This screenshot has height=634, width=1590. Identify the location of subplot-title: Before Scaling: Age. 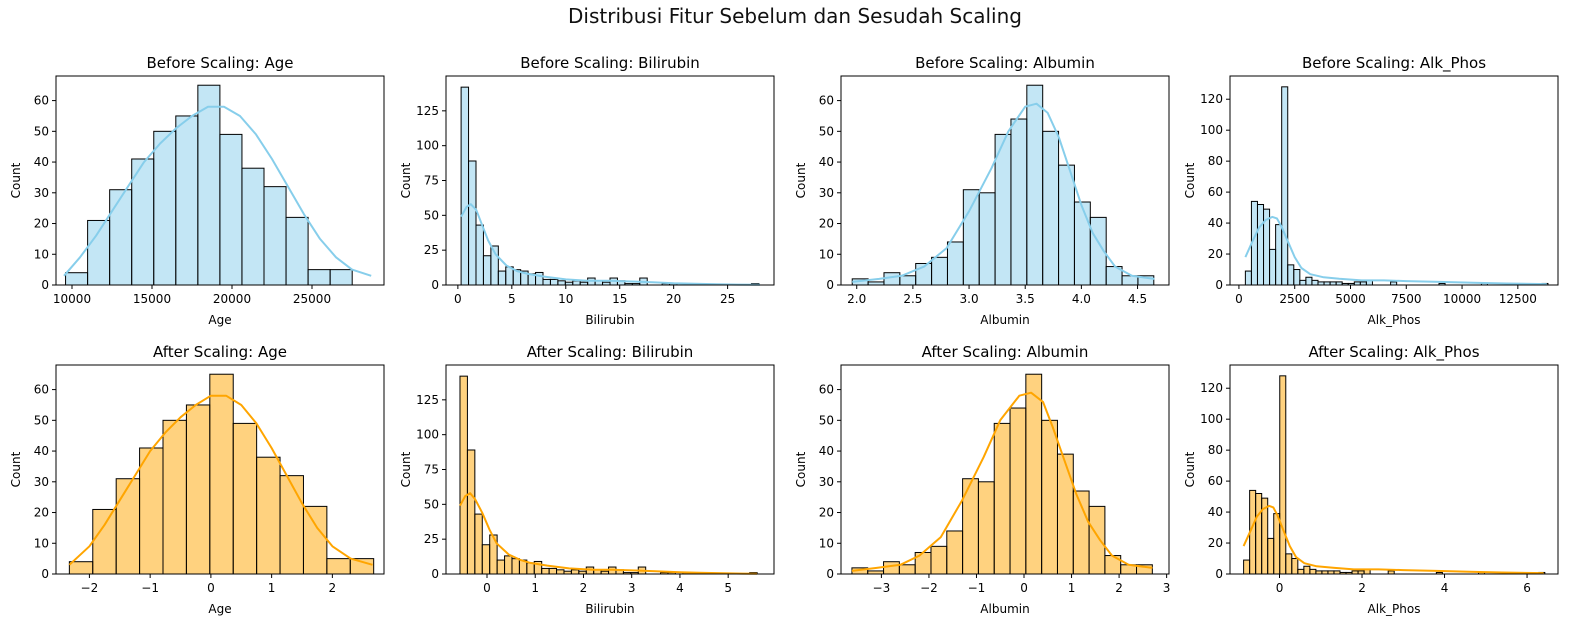
(220, 63).